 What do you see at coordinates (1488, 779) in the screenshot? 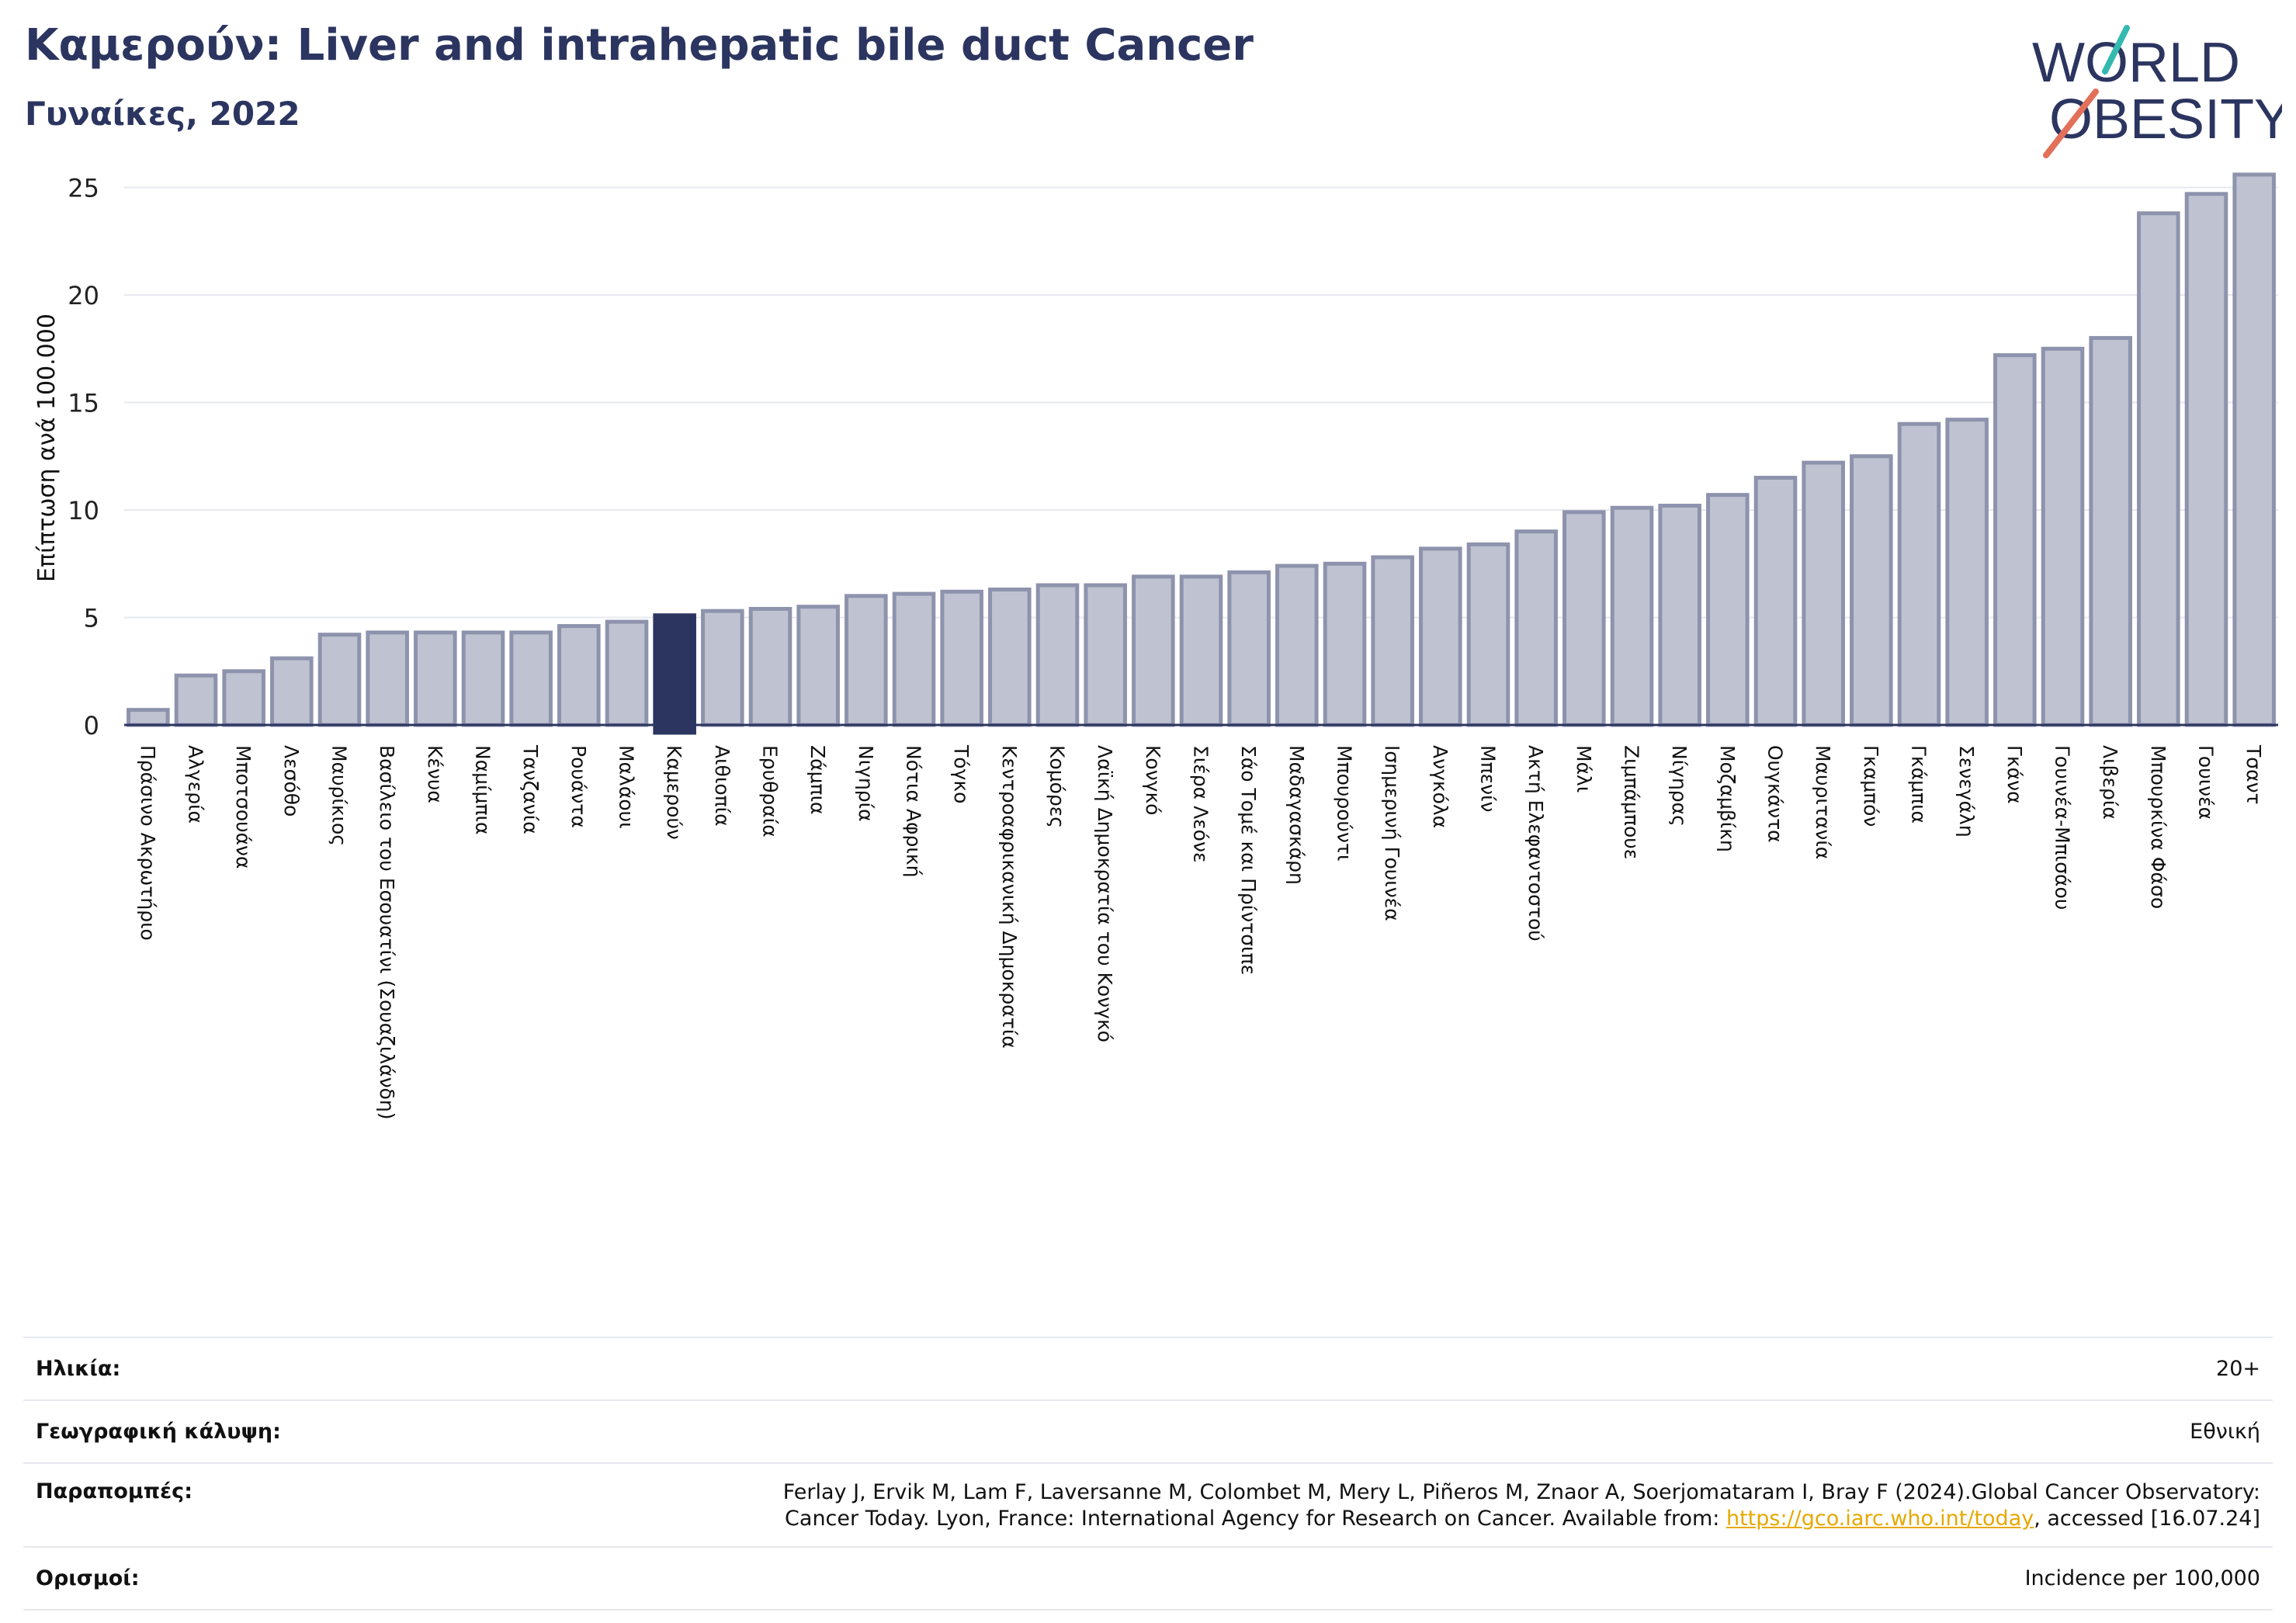
I see `x-tick-label: Μπενίν` at bounding box center [1488, 779].